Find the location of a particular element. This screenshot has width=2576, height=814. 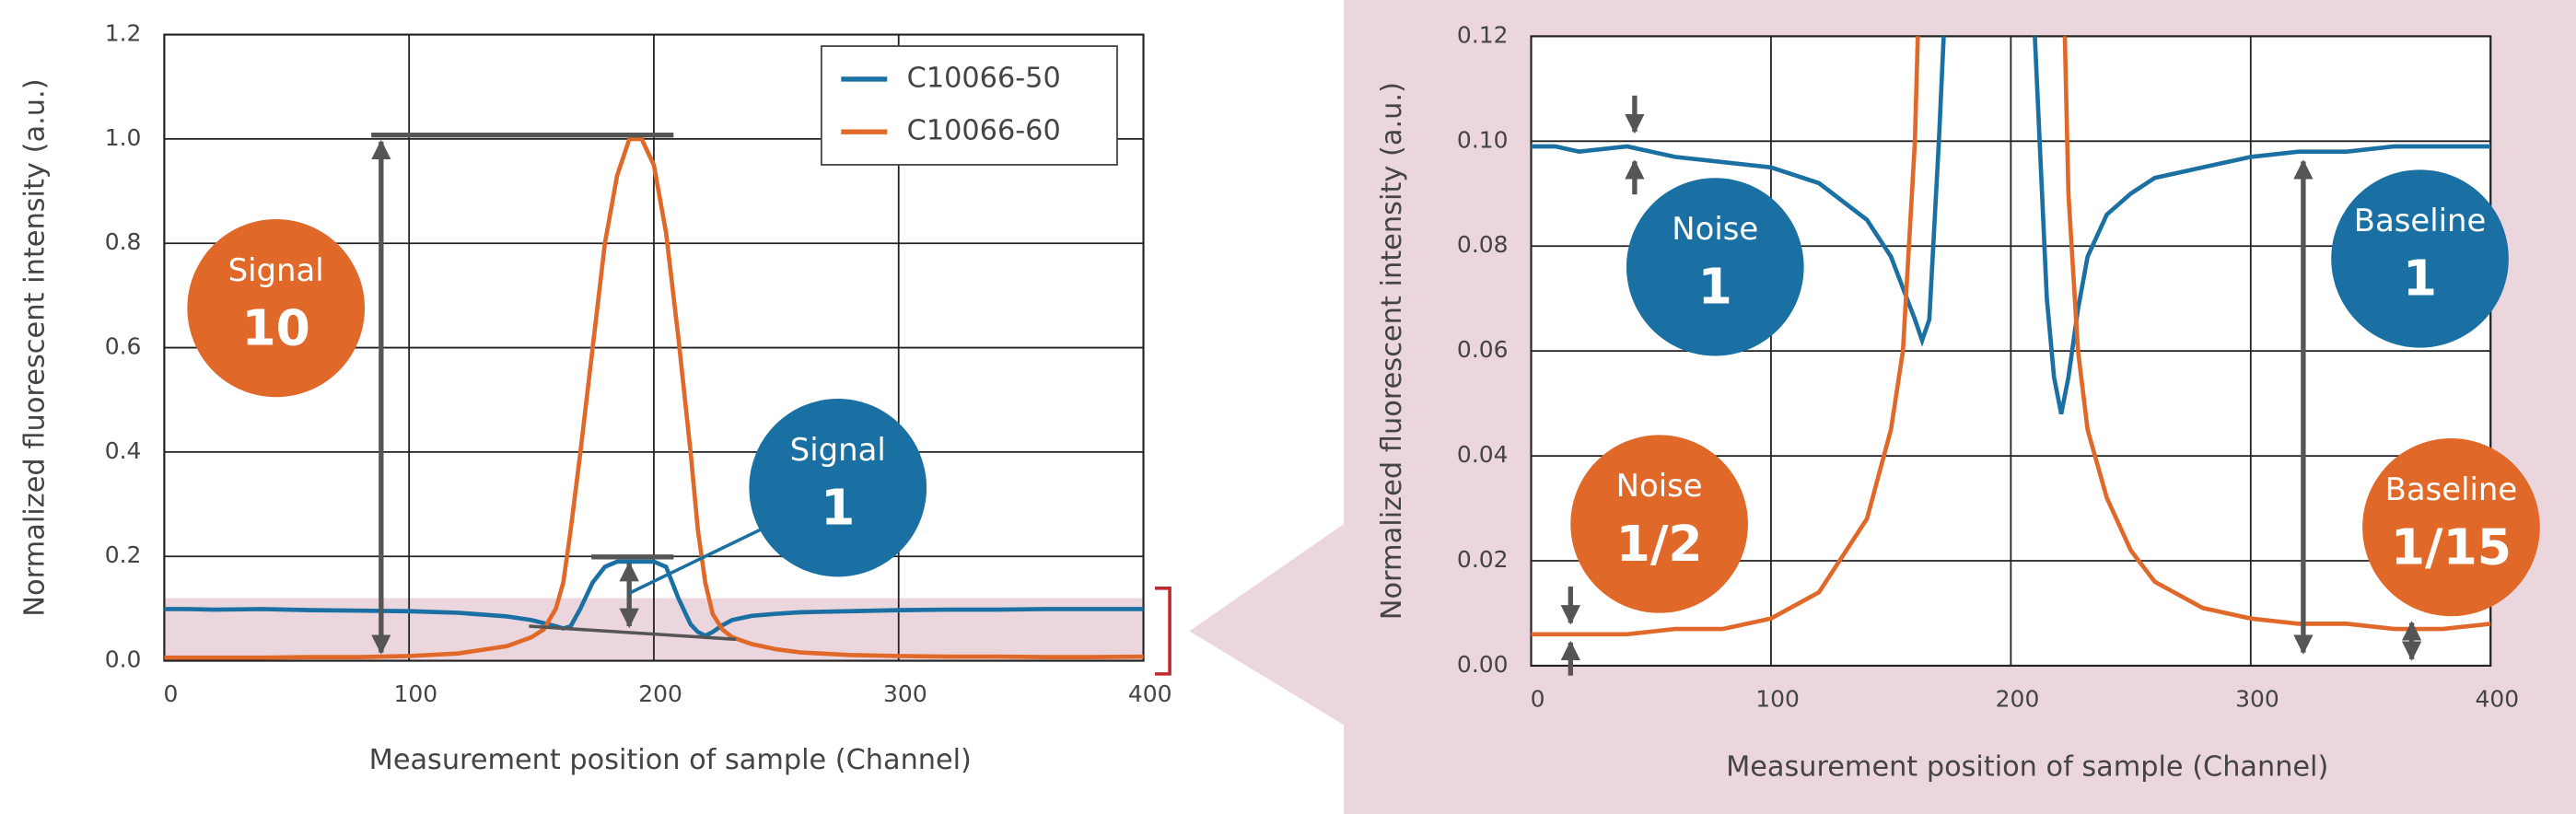

y-tick-label: 0.12 is located at coordinates (1483, 34).